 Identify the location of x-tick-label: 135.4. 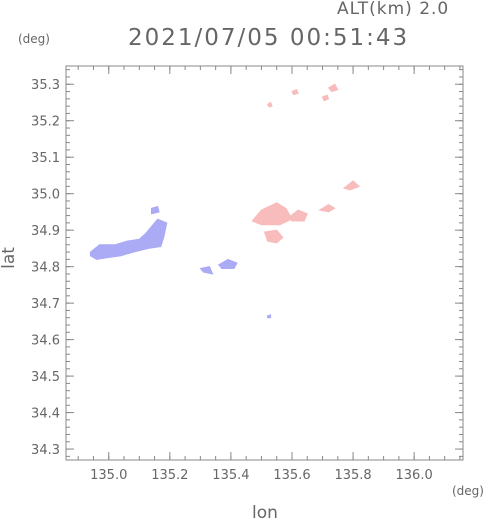
(230, 475).